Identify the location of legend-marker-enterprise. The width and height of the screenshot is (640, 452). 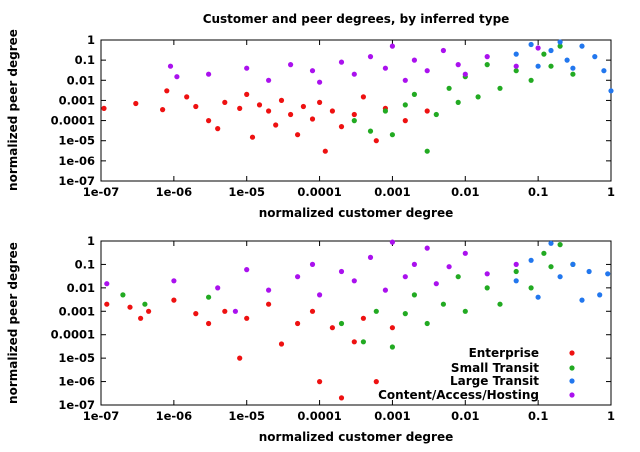
(572, 353).